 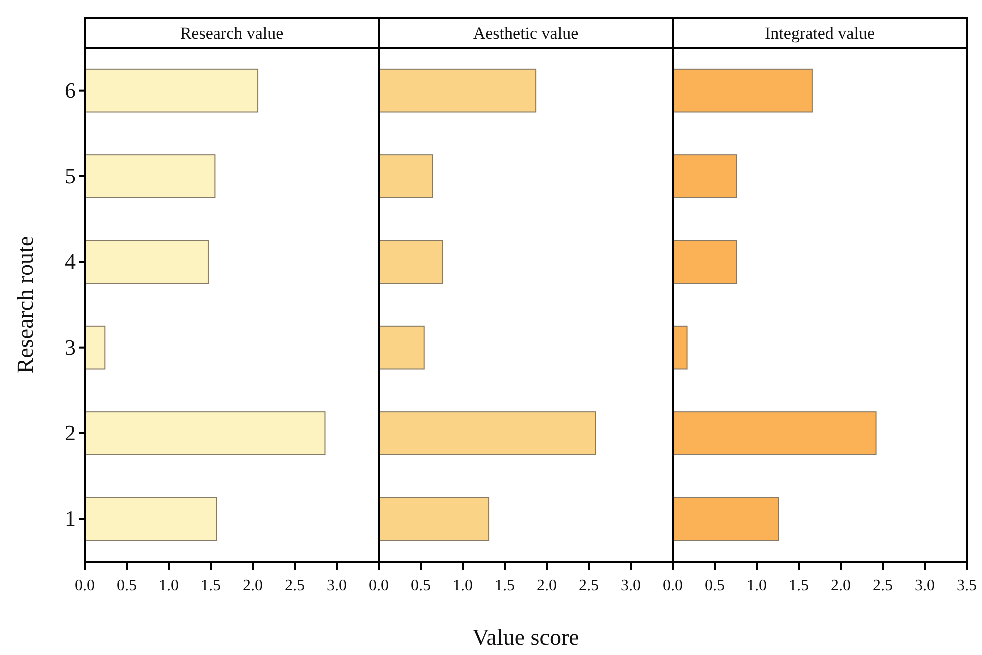 What do you see at coordinates (70, 433) in the screenshot?
I see `y-tick-label: 2` at bounding box center [70, 433].